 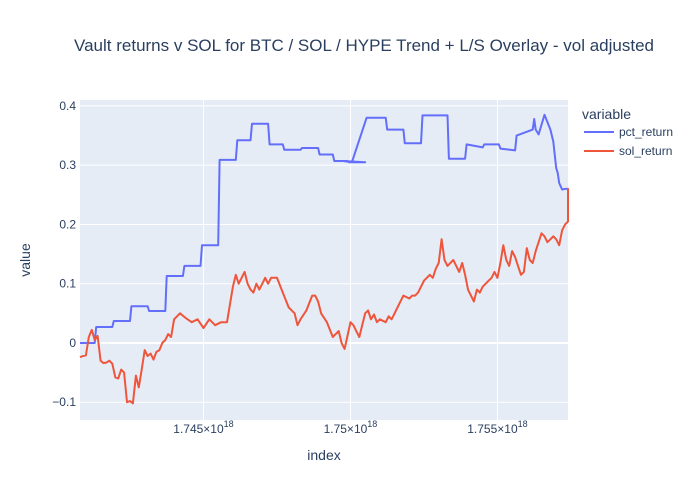 What do you see at coordinates (645, 151) in the screenshot?
I see `legend-label: sol_return` at bounding box center [645, 151].